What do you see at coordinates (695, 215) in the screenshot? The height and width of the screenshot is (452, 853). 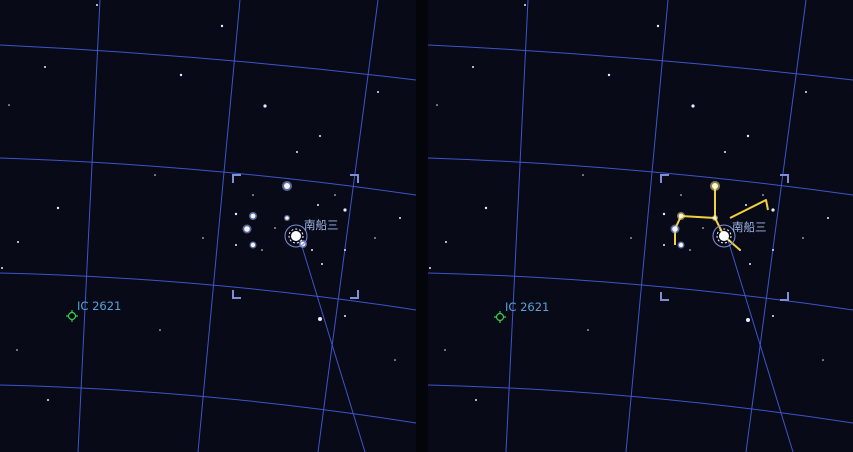 I see `bright-stars` at bounding box center [695, 215].